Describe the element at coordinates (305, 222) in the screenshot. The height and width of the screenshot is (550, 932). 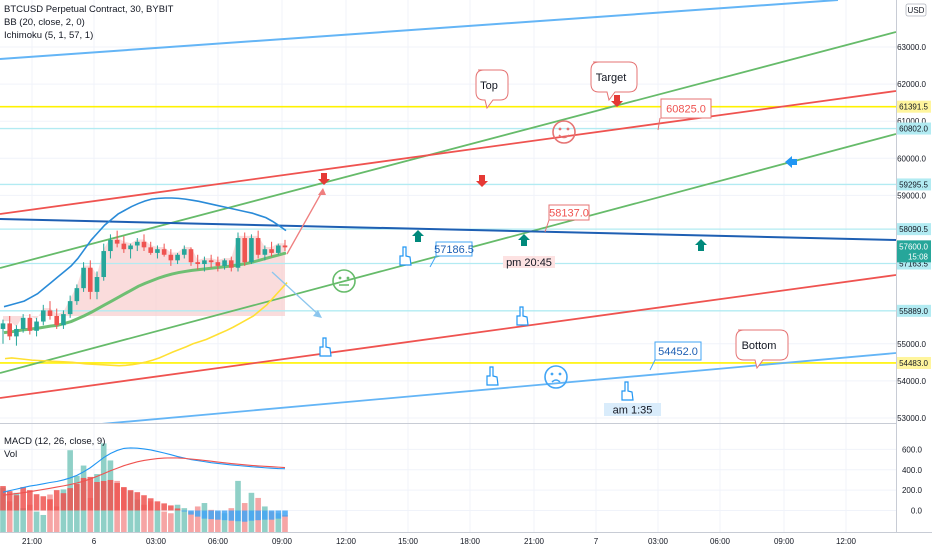
I see `projection-up-arrow` at that location.